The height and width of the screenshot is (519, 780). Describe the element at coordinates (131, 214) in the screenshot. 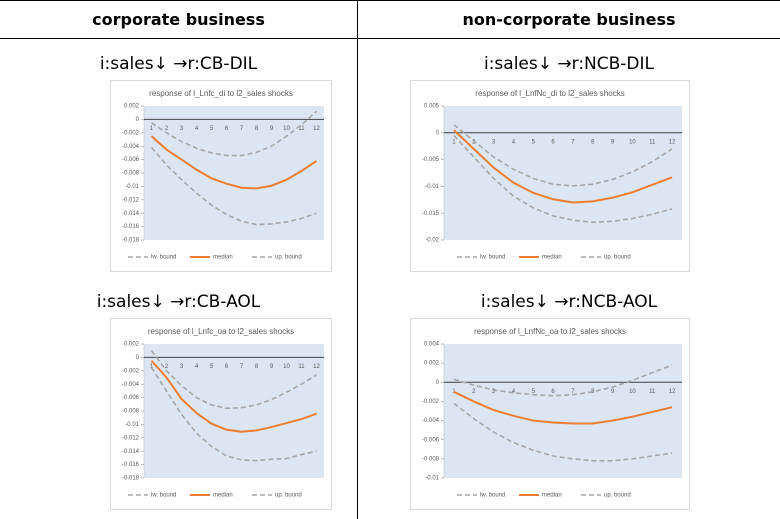

I see `y-tick-label: -0.014` at that location.